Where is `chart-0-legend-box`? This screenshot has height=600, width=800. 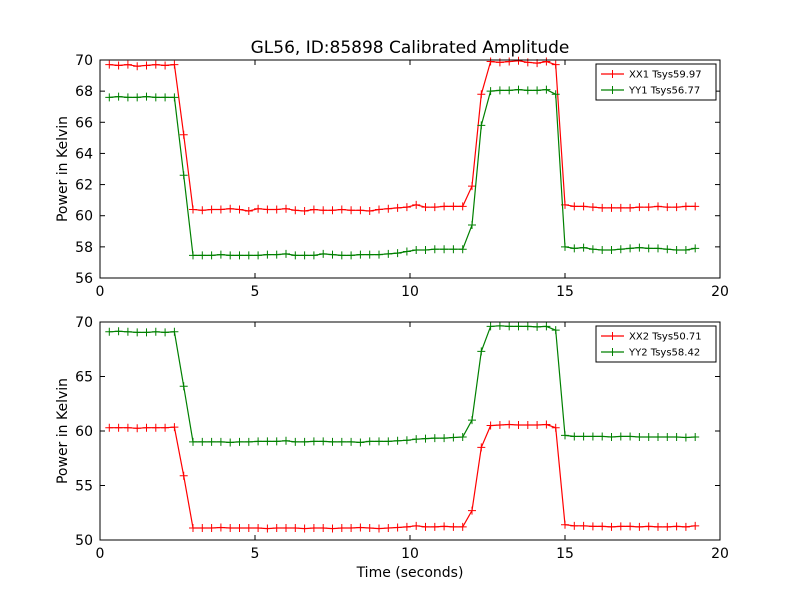 chart-0-legend-box is located at coordinates (656, 82).